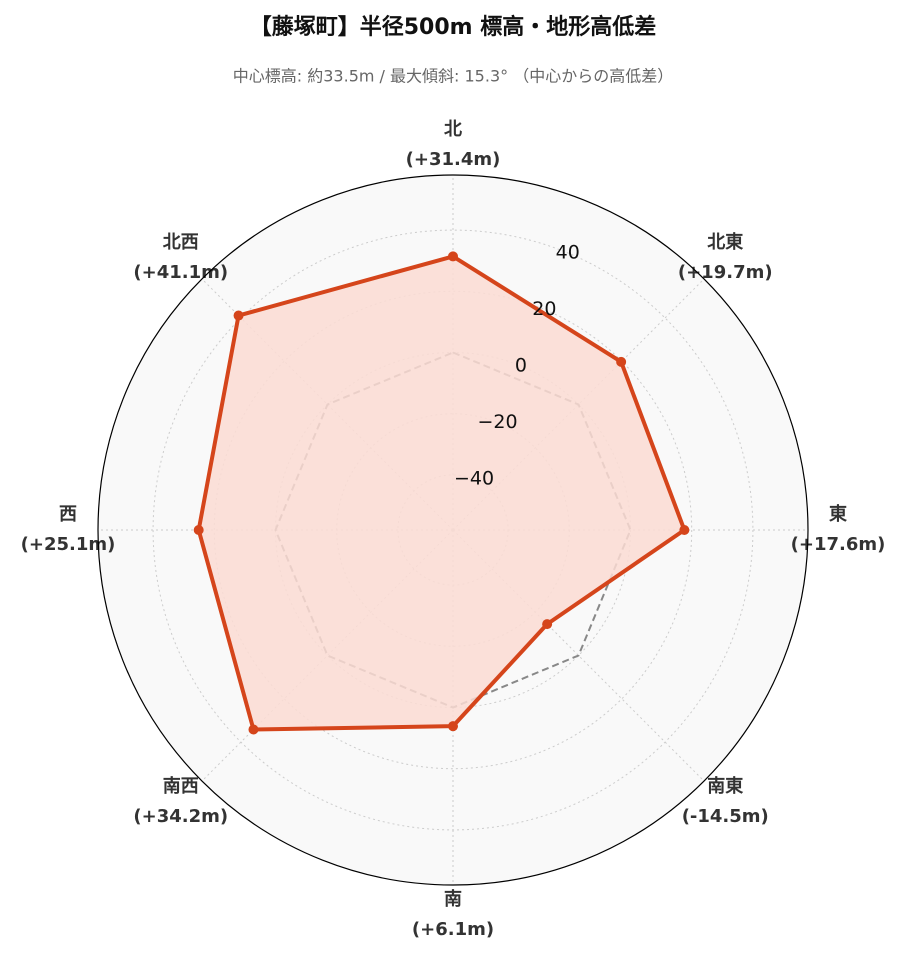  I want to click on category-label: 北西, so click(181, 242).